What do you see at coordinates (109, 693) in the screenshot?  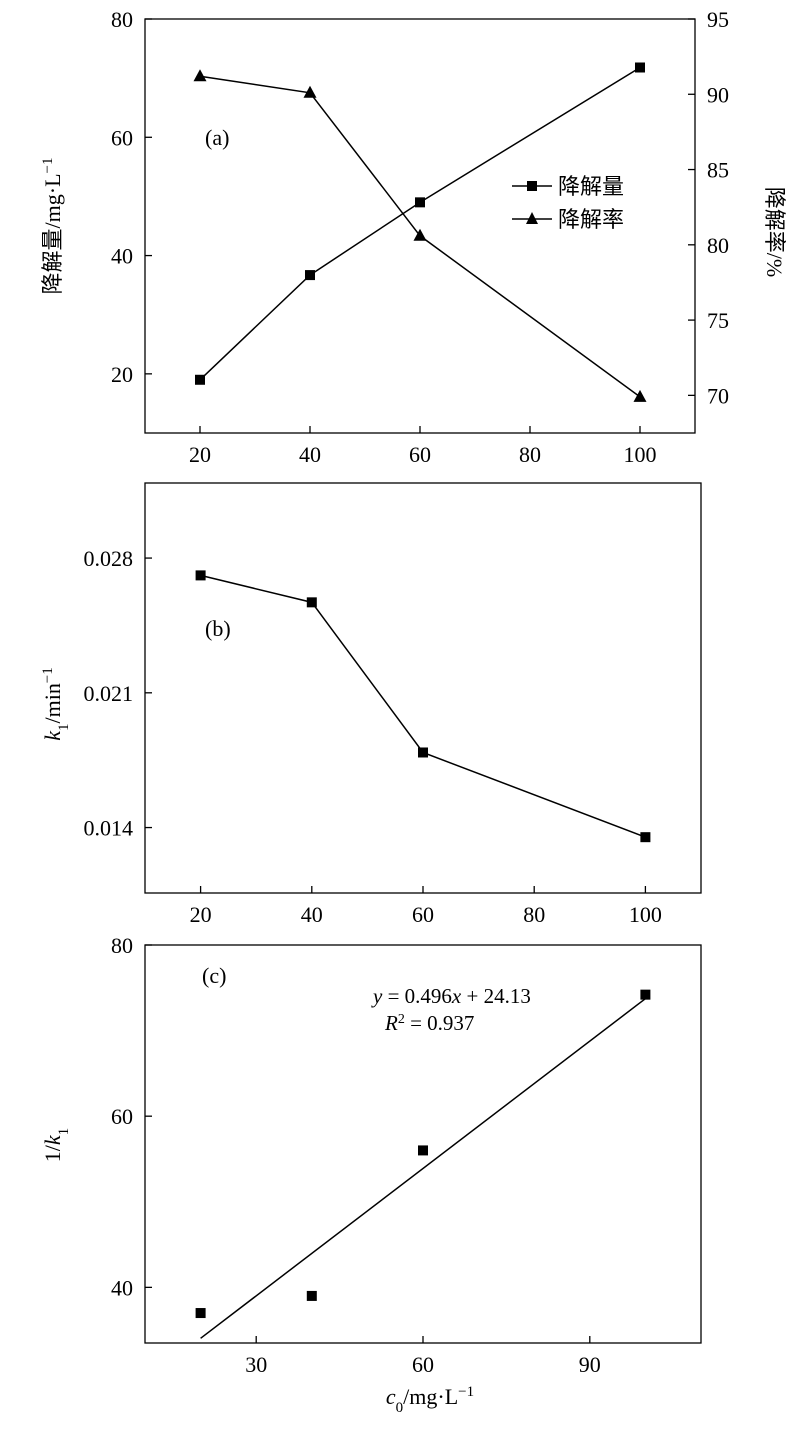 I see `y-tick-label: 0.021` at bounding box center [109, 693].